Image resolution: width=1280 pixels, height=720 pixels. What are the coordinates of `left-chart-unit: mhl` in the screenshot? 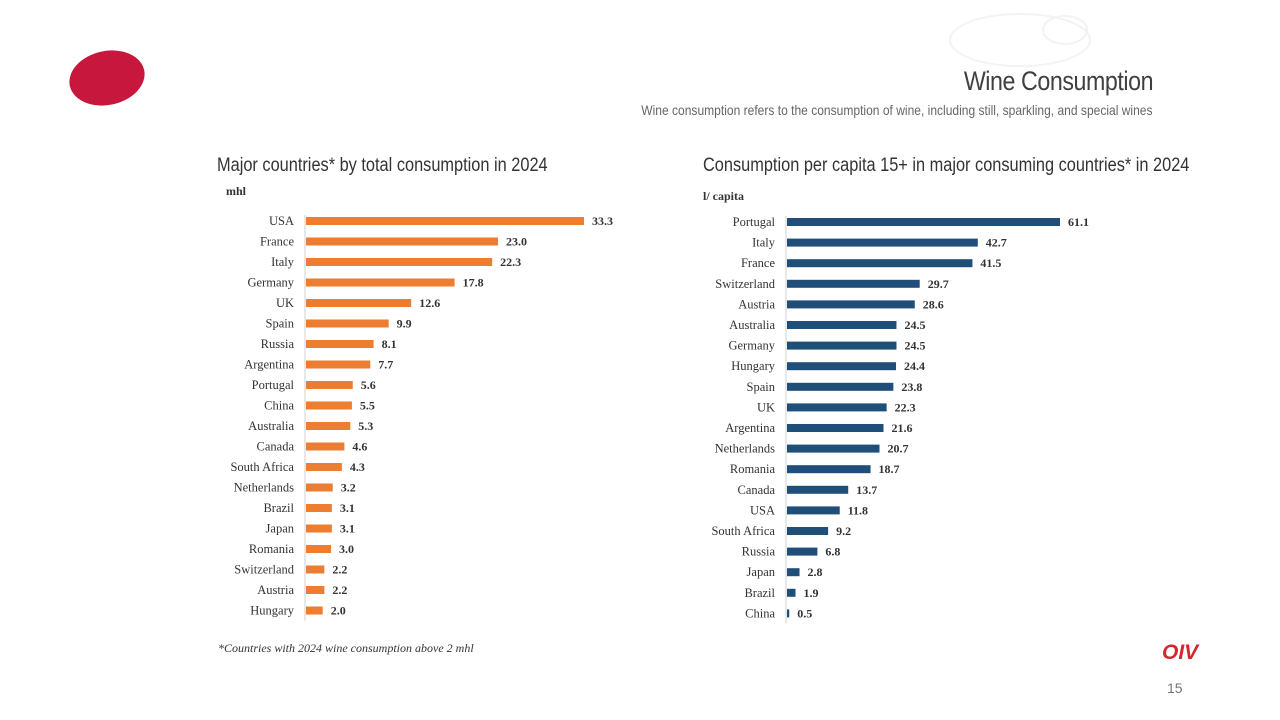 It's located at (236, 191).